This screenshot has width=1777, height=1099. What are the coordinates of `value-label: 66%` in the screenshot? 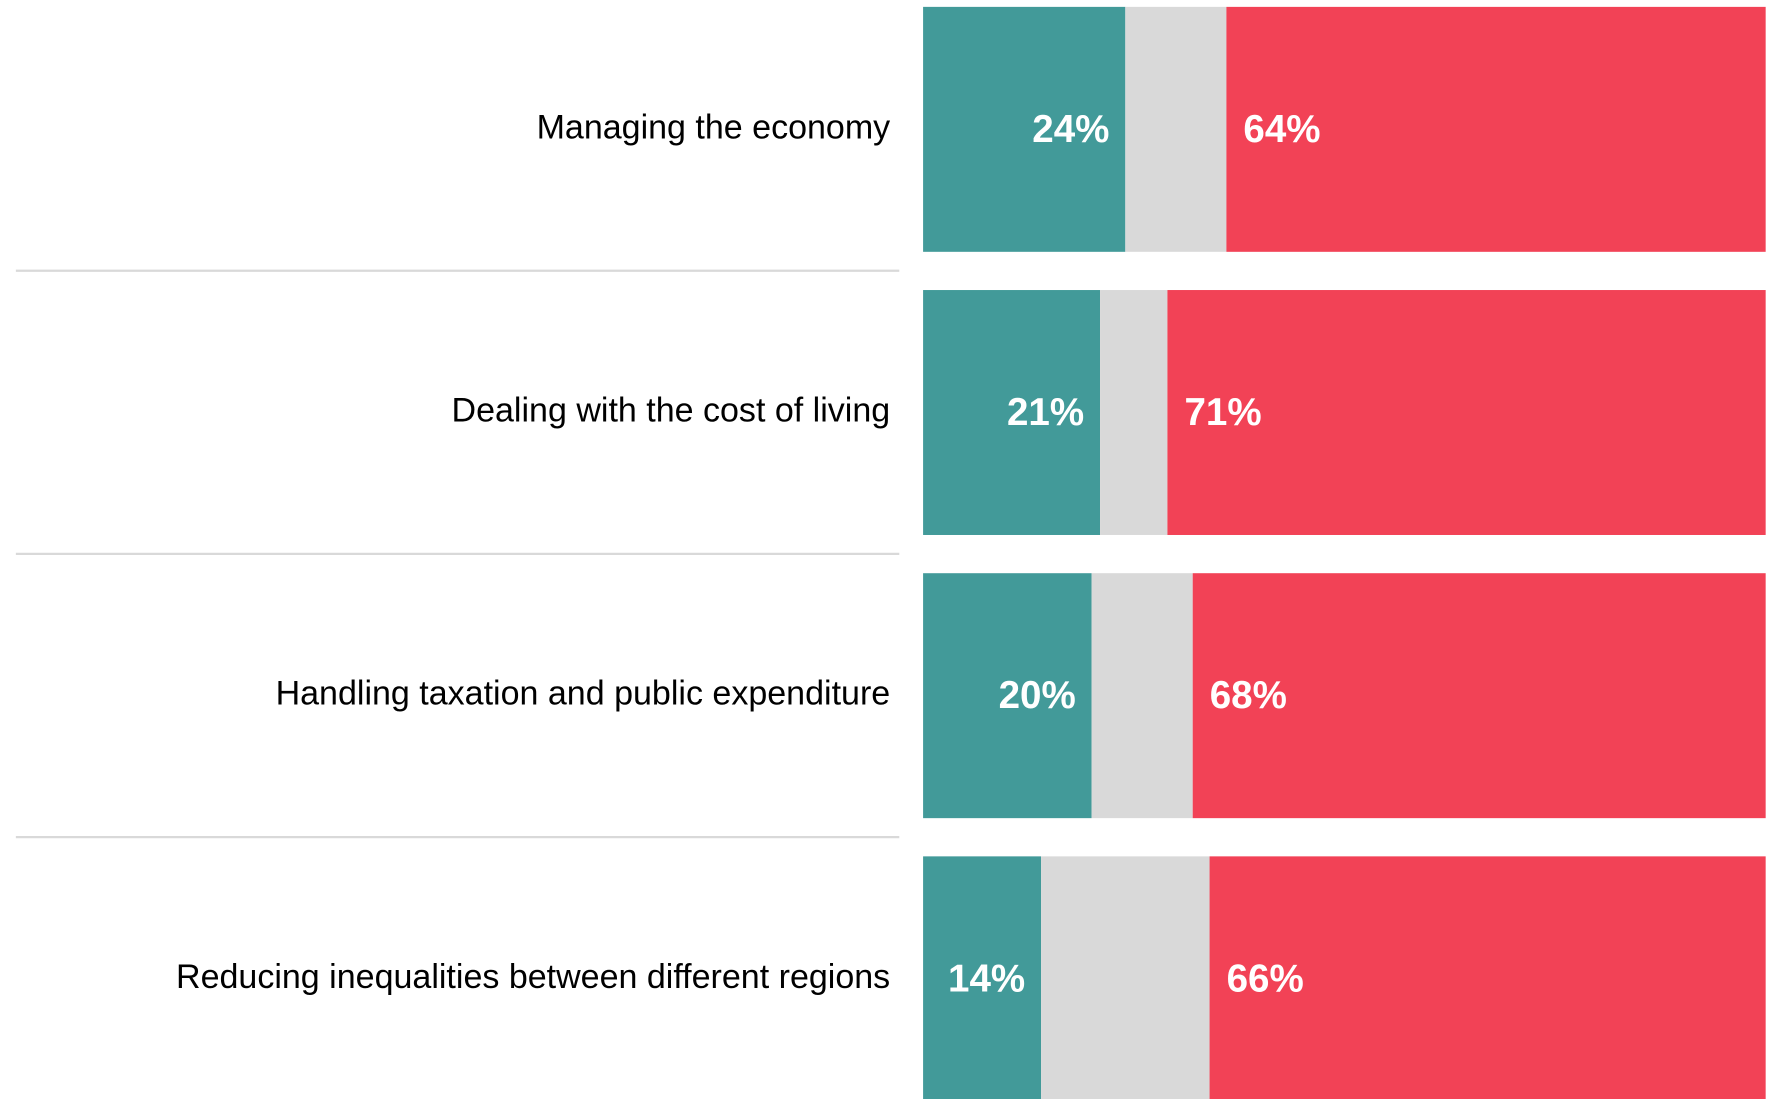 It's located at (1265, 978).